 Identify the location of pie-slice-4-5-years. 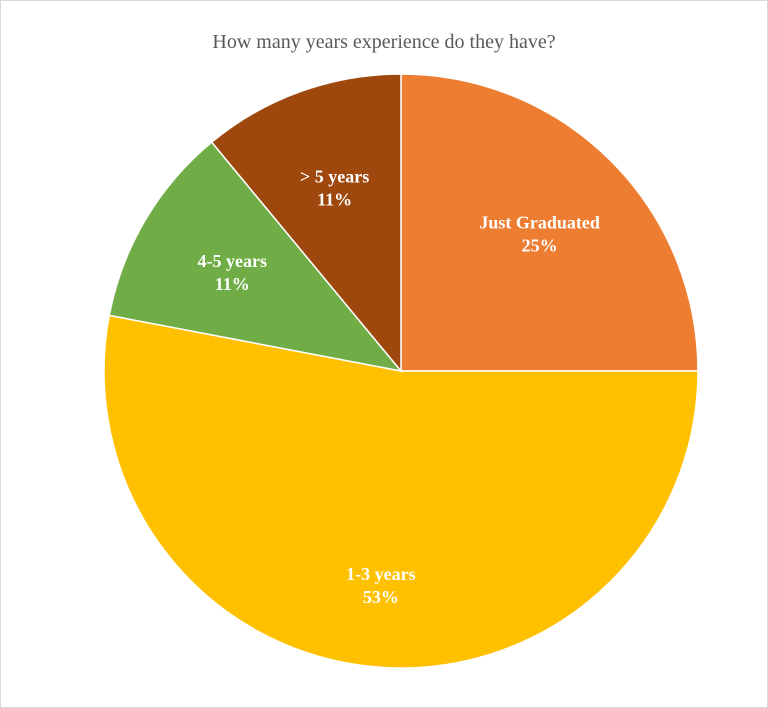
(255, 257).